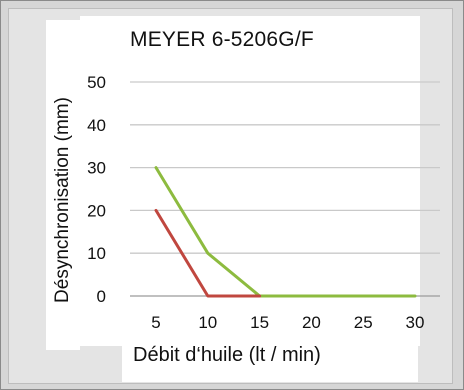 This screenshot has width=464, height=390. Describe the element at coordinates (96, 168) in the screenshot. I see `y-tick-label: 30` at that location.